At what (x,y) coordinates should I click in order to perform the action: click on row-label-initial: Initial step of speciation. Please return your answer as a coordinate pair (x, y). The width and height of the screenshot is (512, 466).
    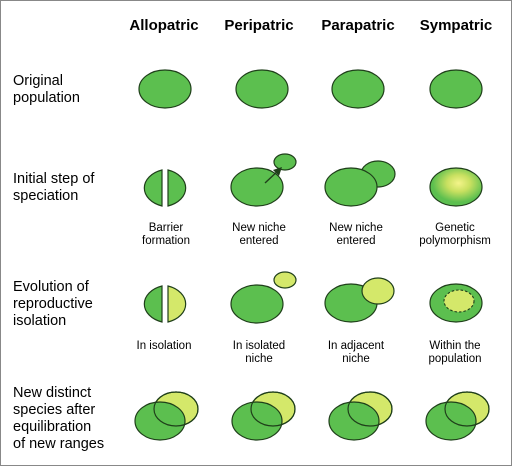
    Looking at the image, I should click on (54, 187).